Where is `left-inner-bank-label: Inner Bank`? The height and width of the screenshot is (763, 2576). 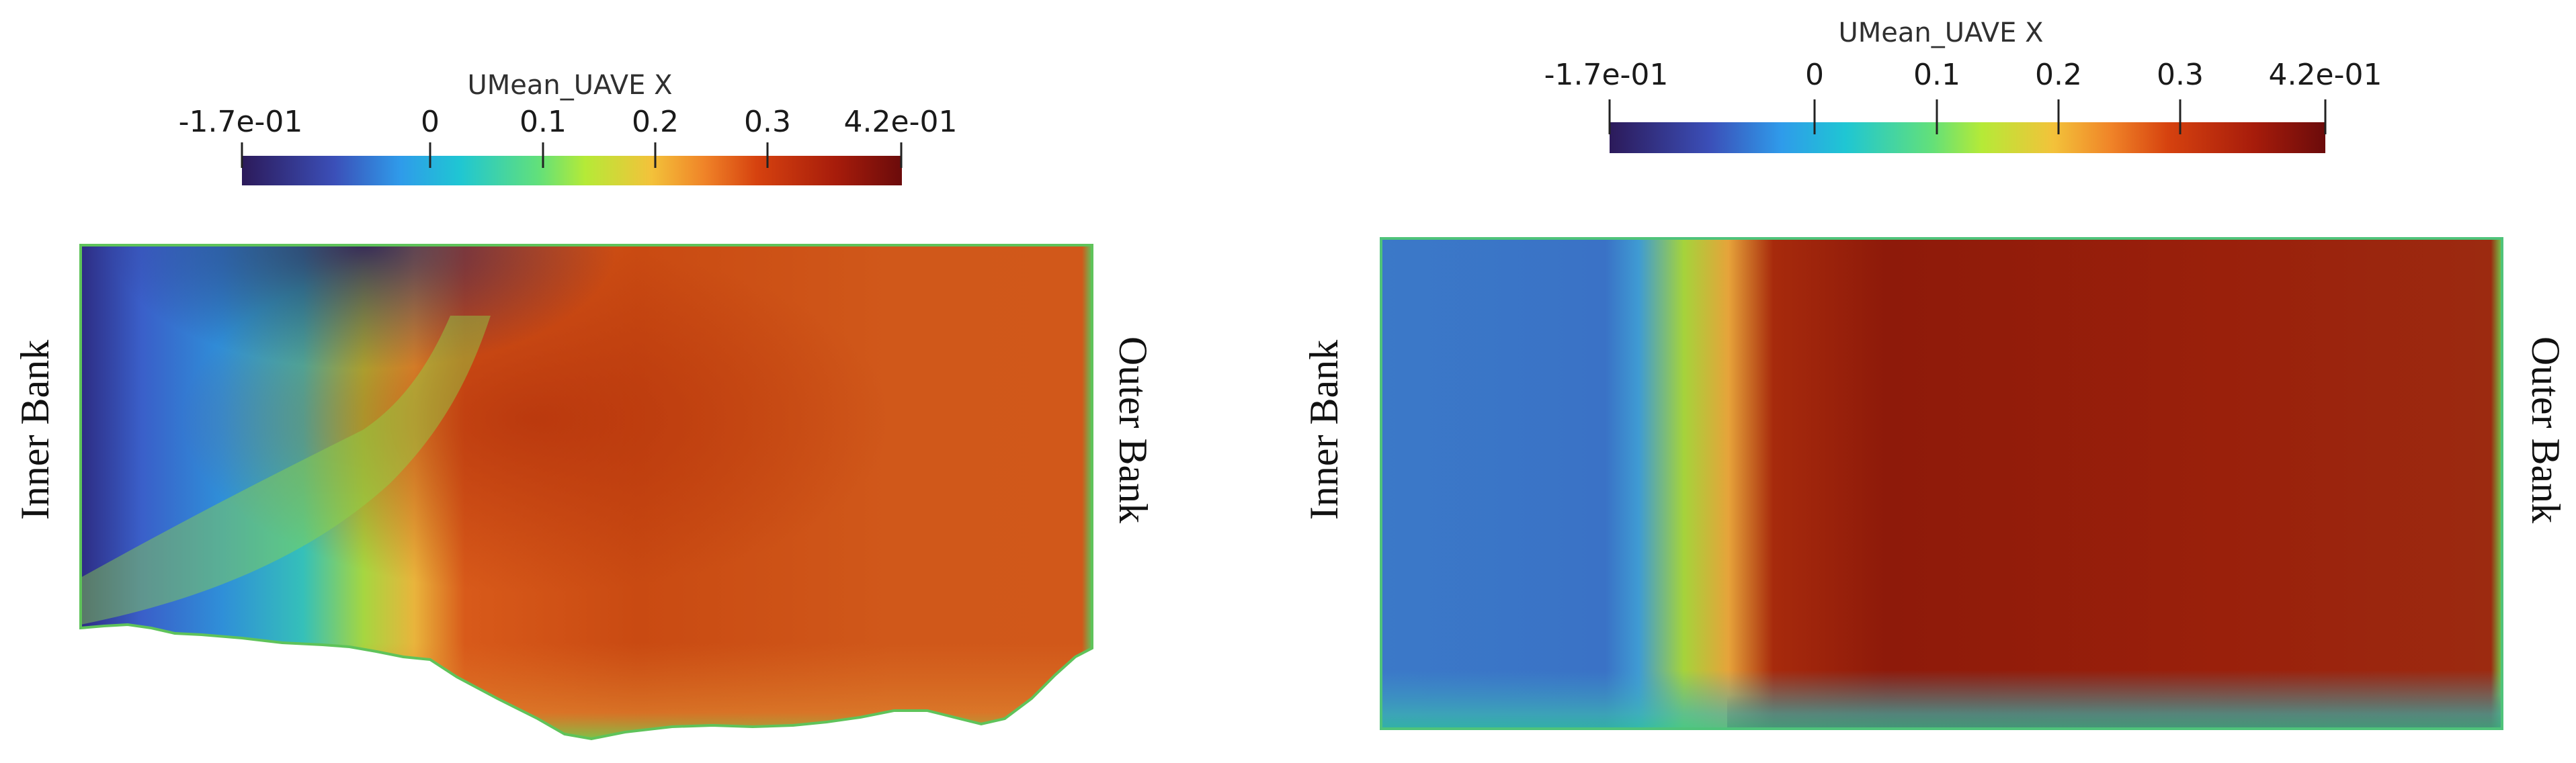 left-inner-bank-label: Inner Bank is located at coordinates (35, 430).